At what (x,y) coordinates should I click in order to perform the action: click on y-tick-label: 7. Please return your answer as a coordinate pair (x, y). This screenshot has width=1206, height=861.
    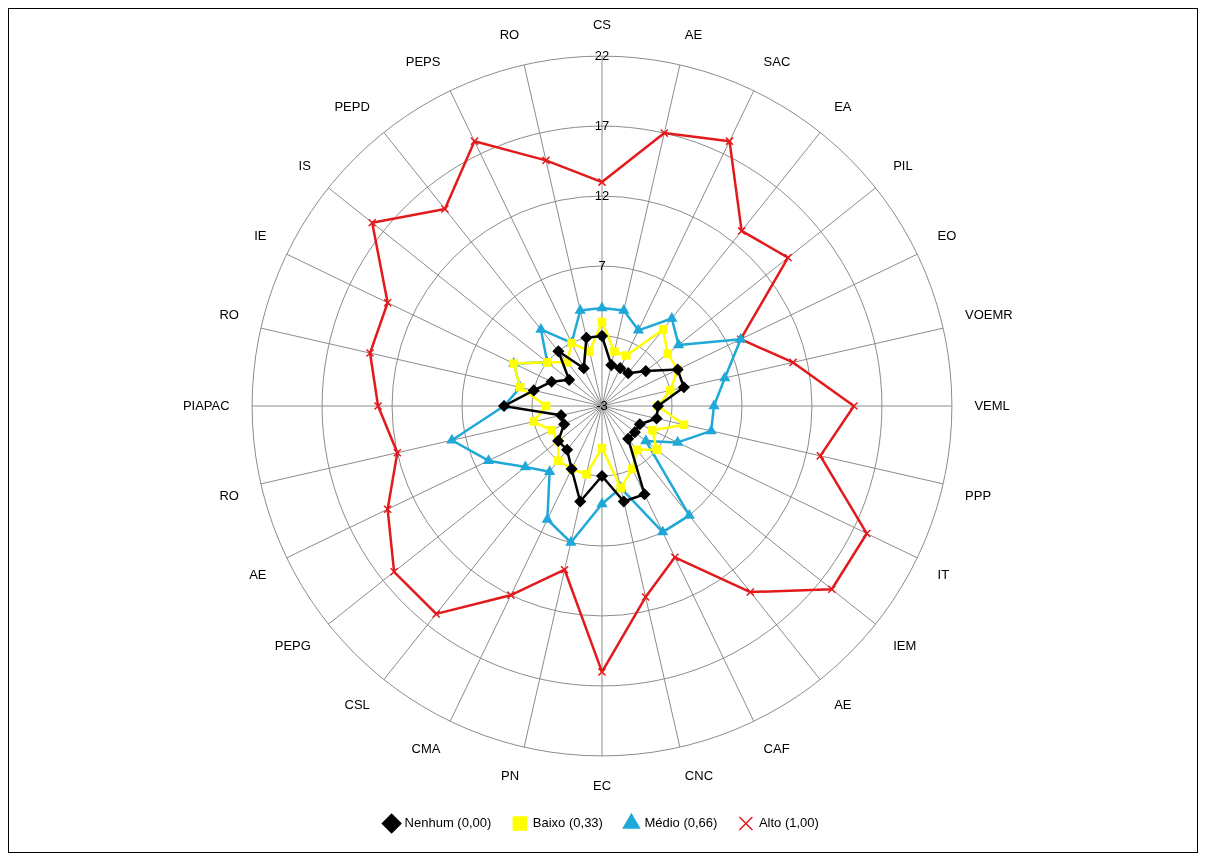
    Looking at the image, I should click on (602, 265).